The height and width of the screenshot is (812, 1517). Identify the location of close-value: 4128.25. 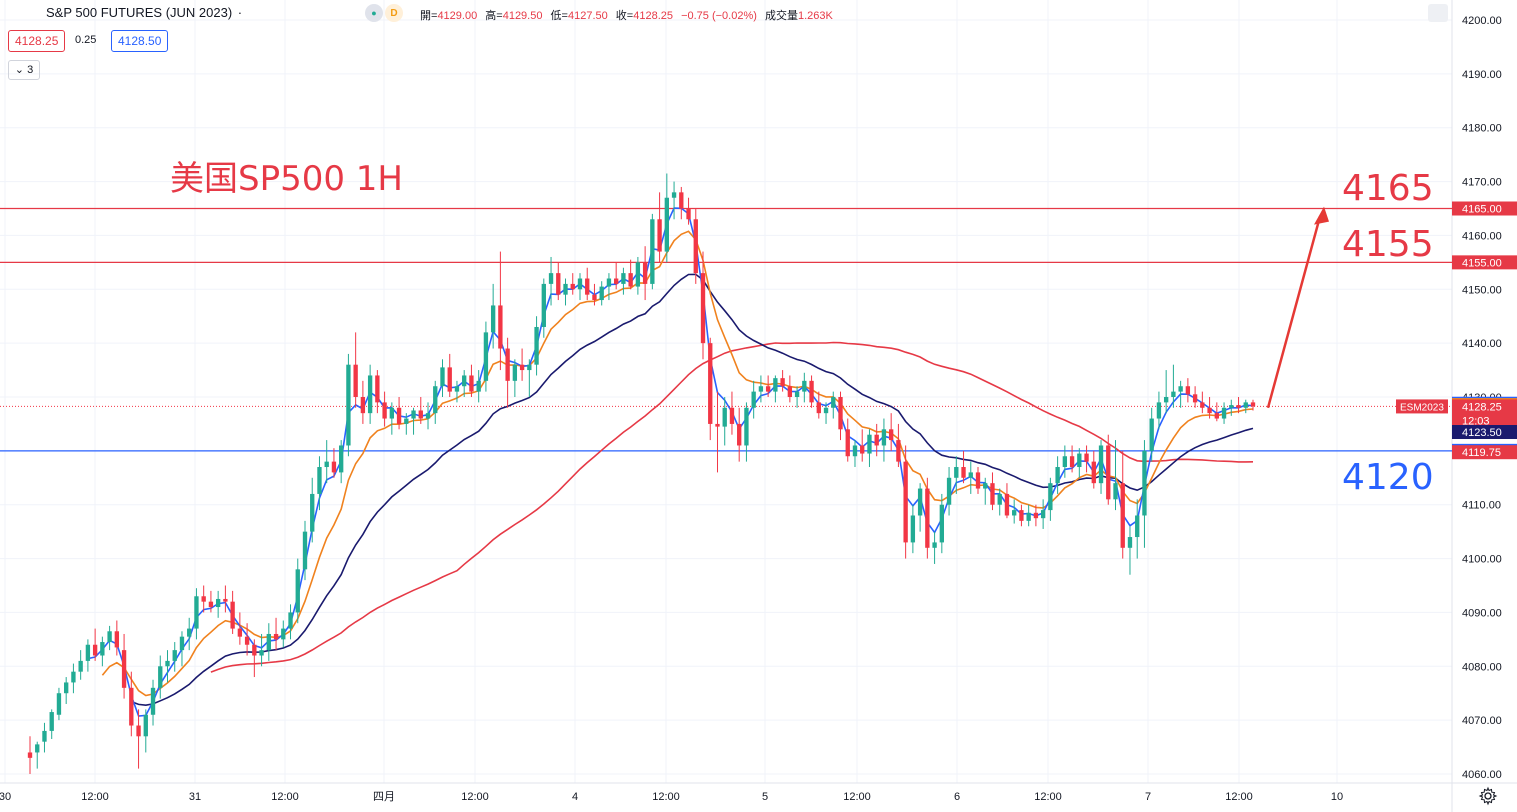
(653, 16).